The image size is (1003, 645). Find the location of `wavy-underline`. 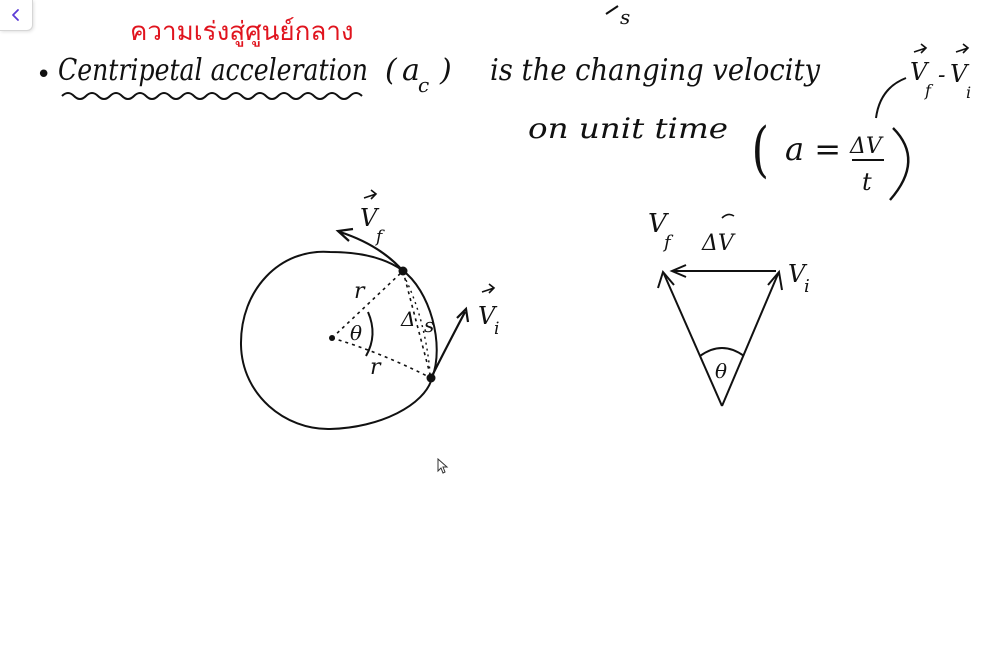

wavy-underline is located at coordinates (212, 96).